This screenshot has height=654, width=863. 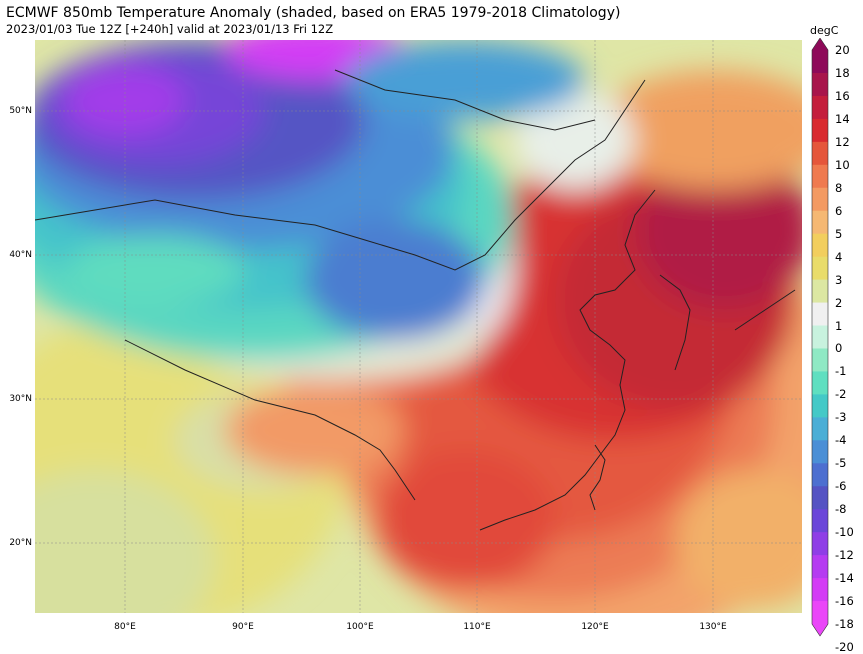 What do you see at coordinates (477, 627) in the screenshot?
I see `lon-label: 110°E` at bounding box center [477, 627].